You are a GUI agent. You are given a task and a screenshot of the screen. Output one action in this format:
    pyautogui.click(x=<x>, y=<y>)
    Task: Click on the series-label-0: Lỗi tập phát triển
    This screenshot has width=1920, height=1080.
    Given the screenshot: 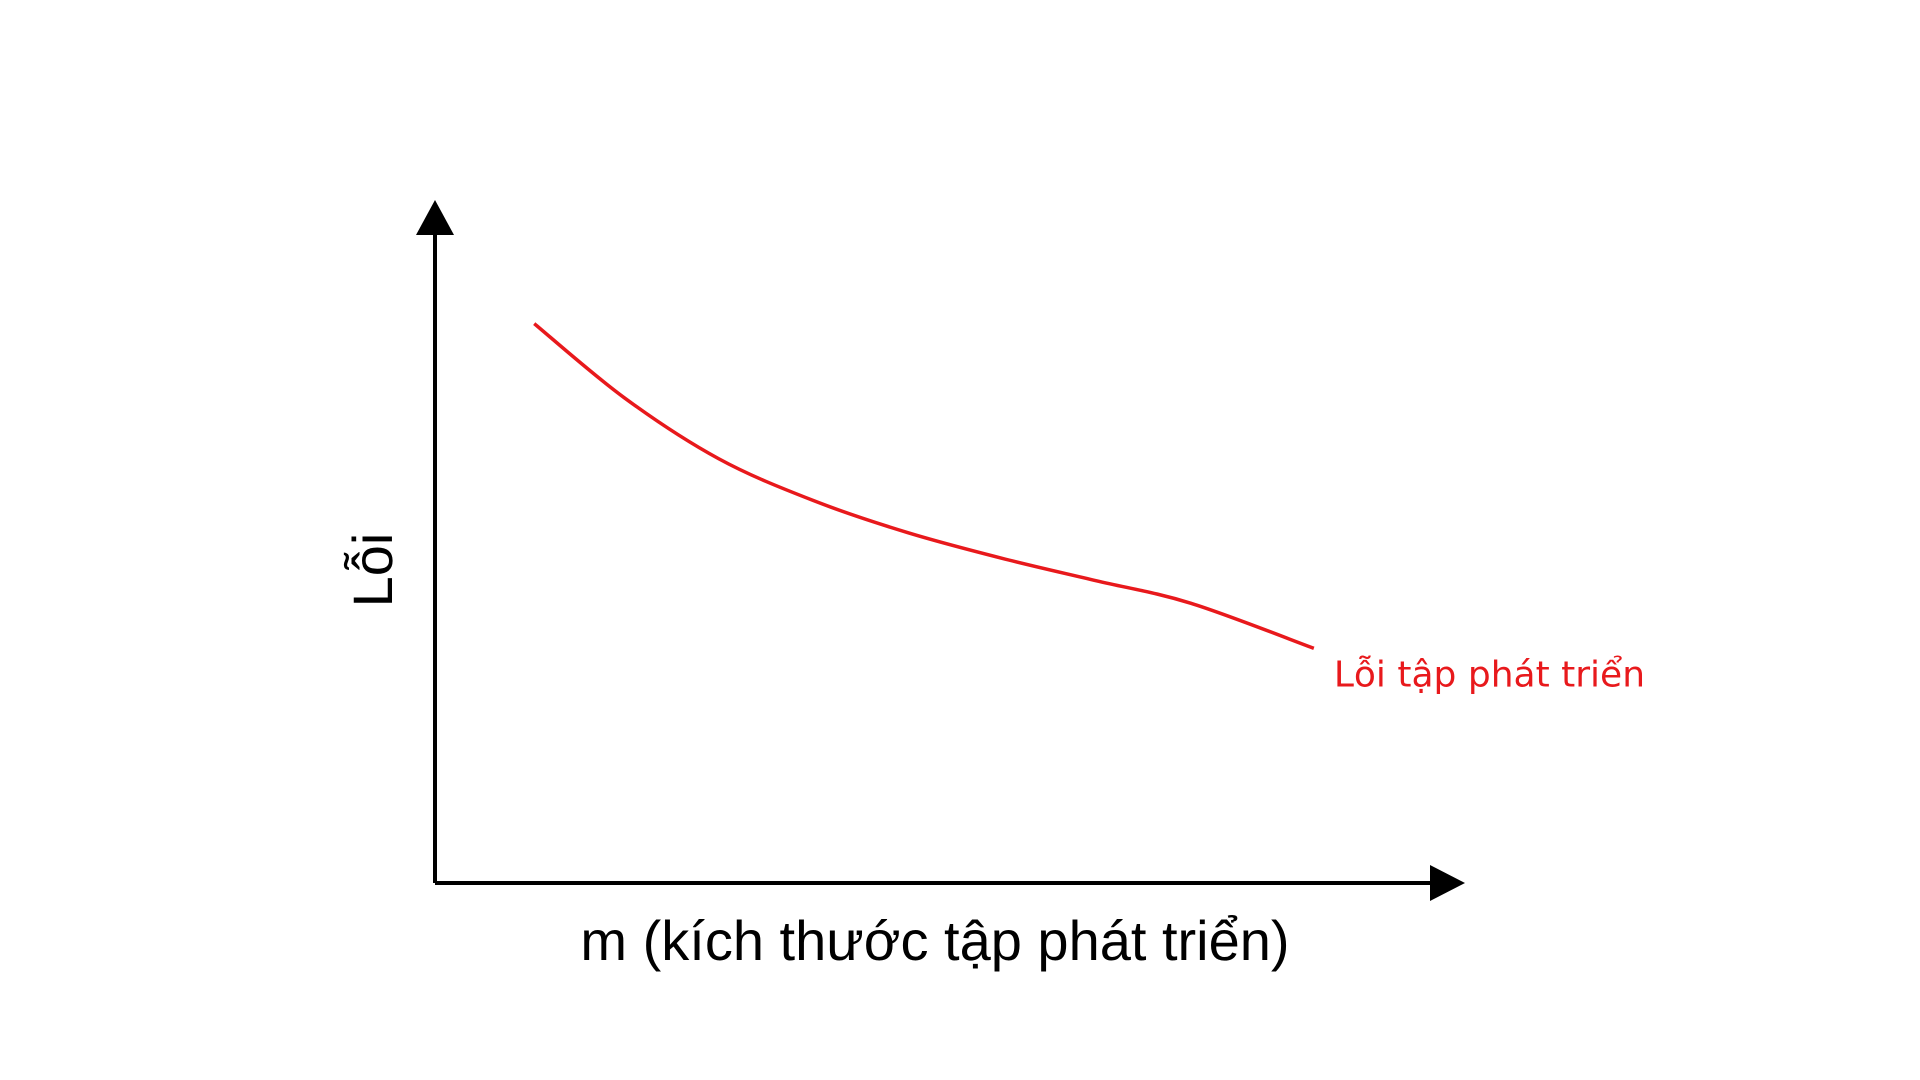 What is the action you would take?
    pyautogui.click(x=1489, y=674)
    